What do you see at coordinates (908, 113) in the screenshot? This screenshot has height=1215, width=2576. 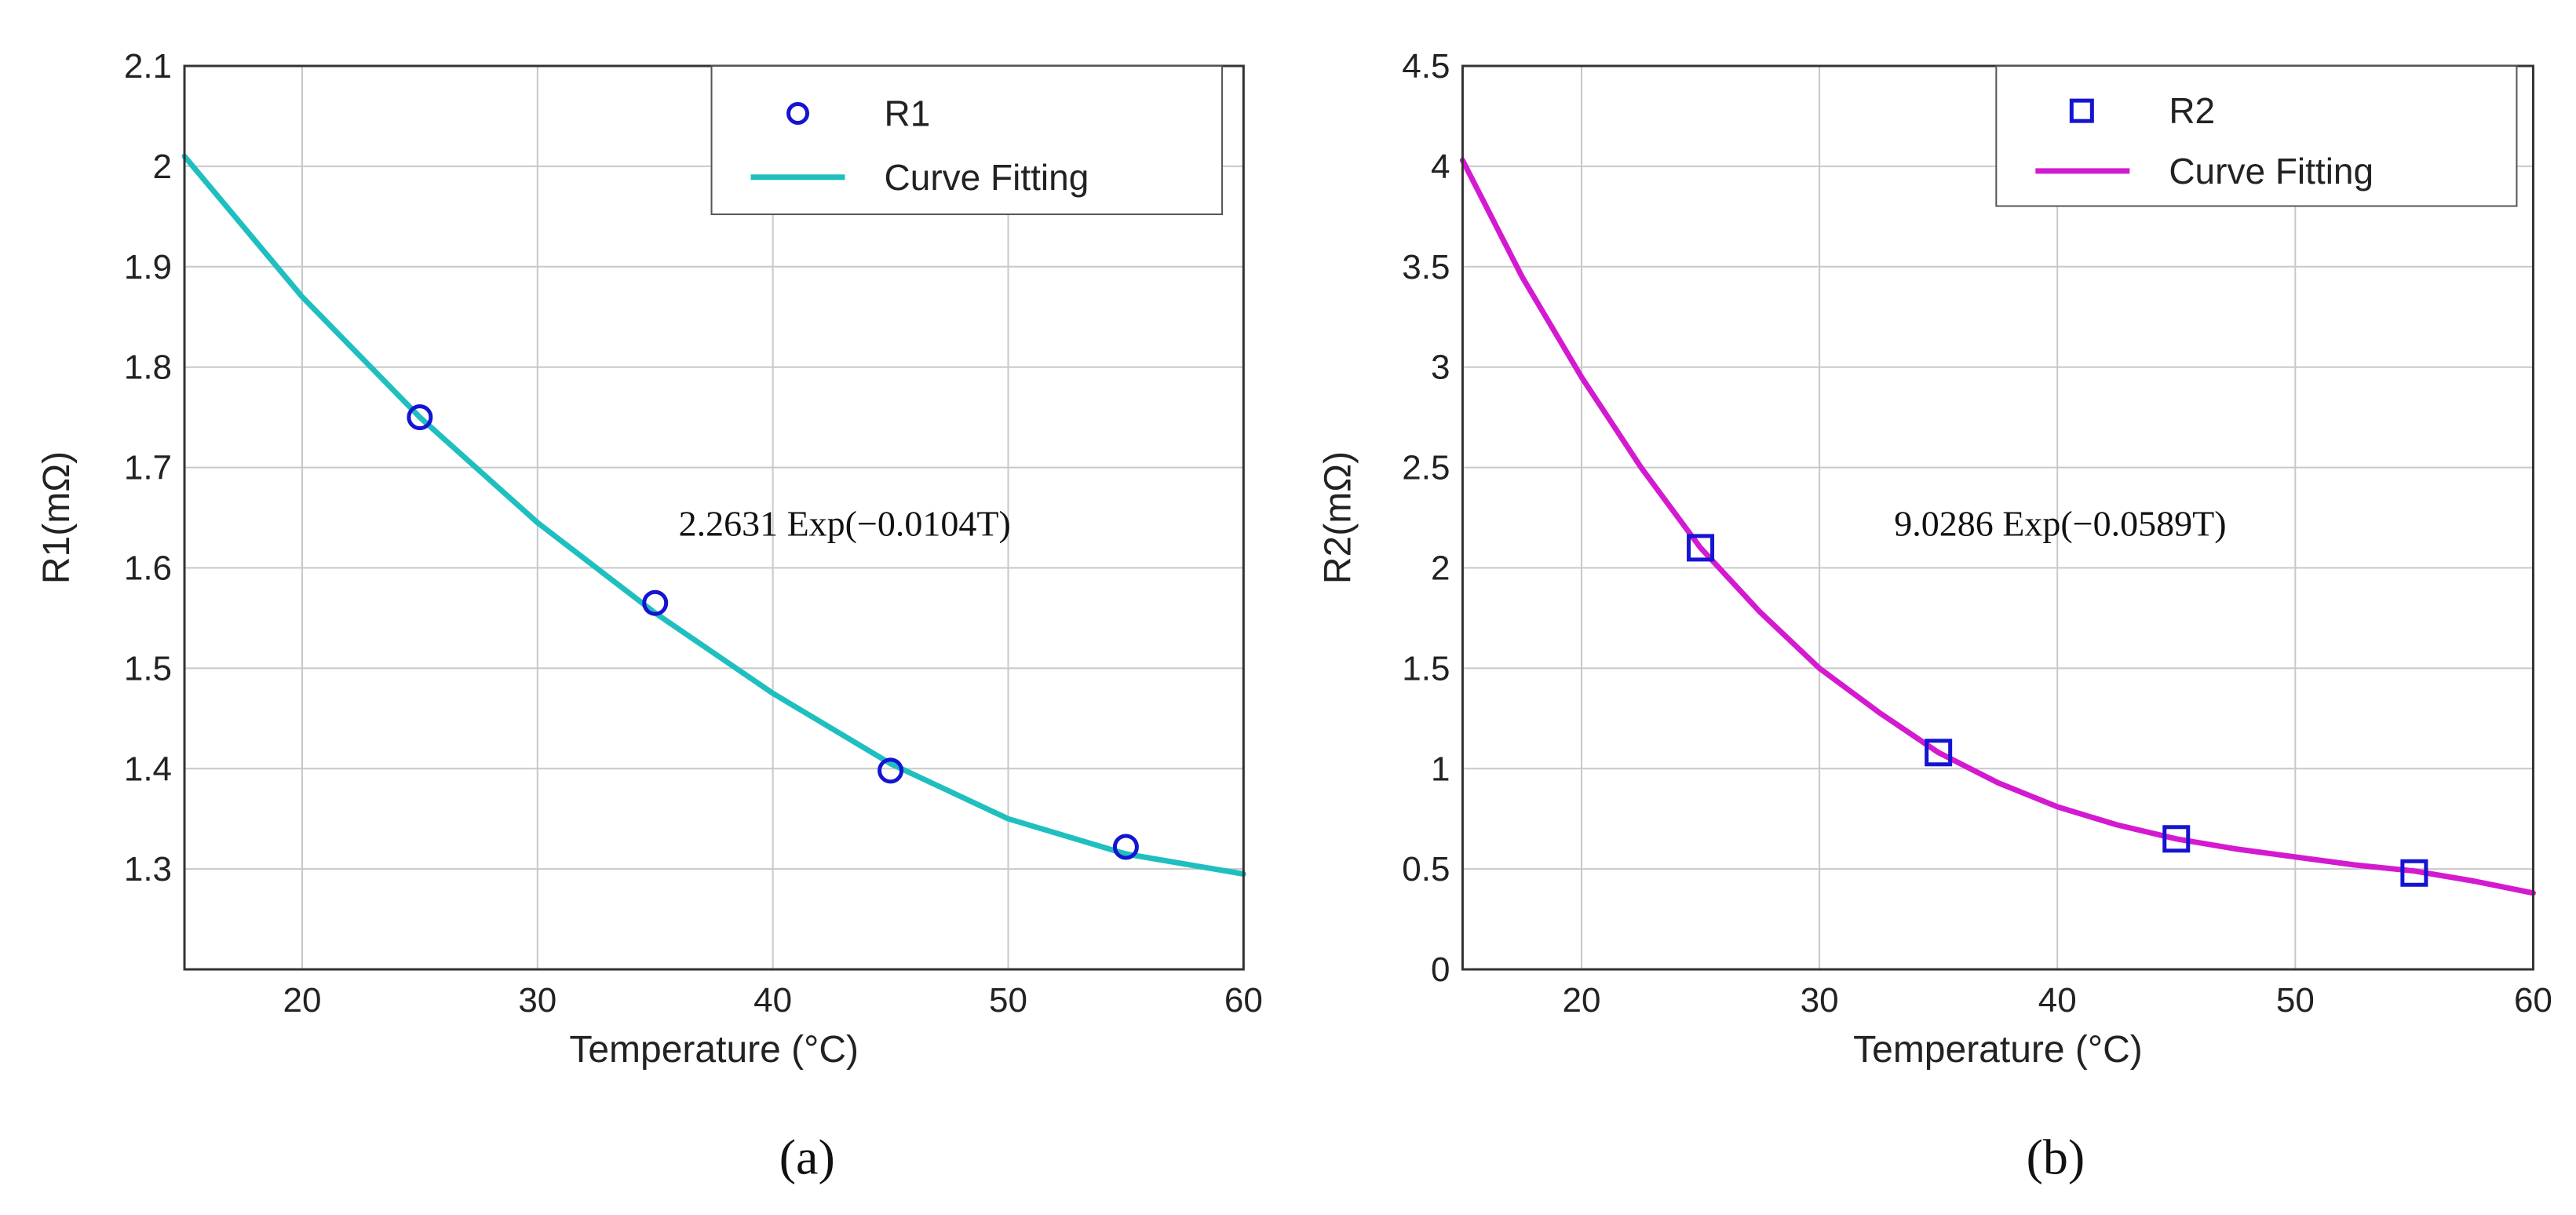 I see `legend-label-r1: R1` at bounding box center [908, 113].